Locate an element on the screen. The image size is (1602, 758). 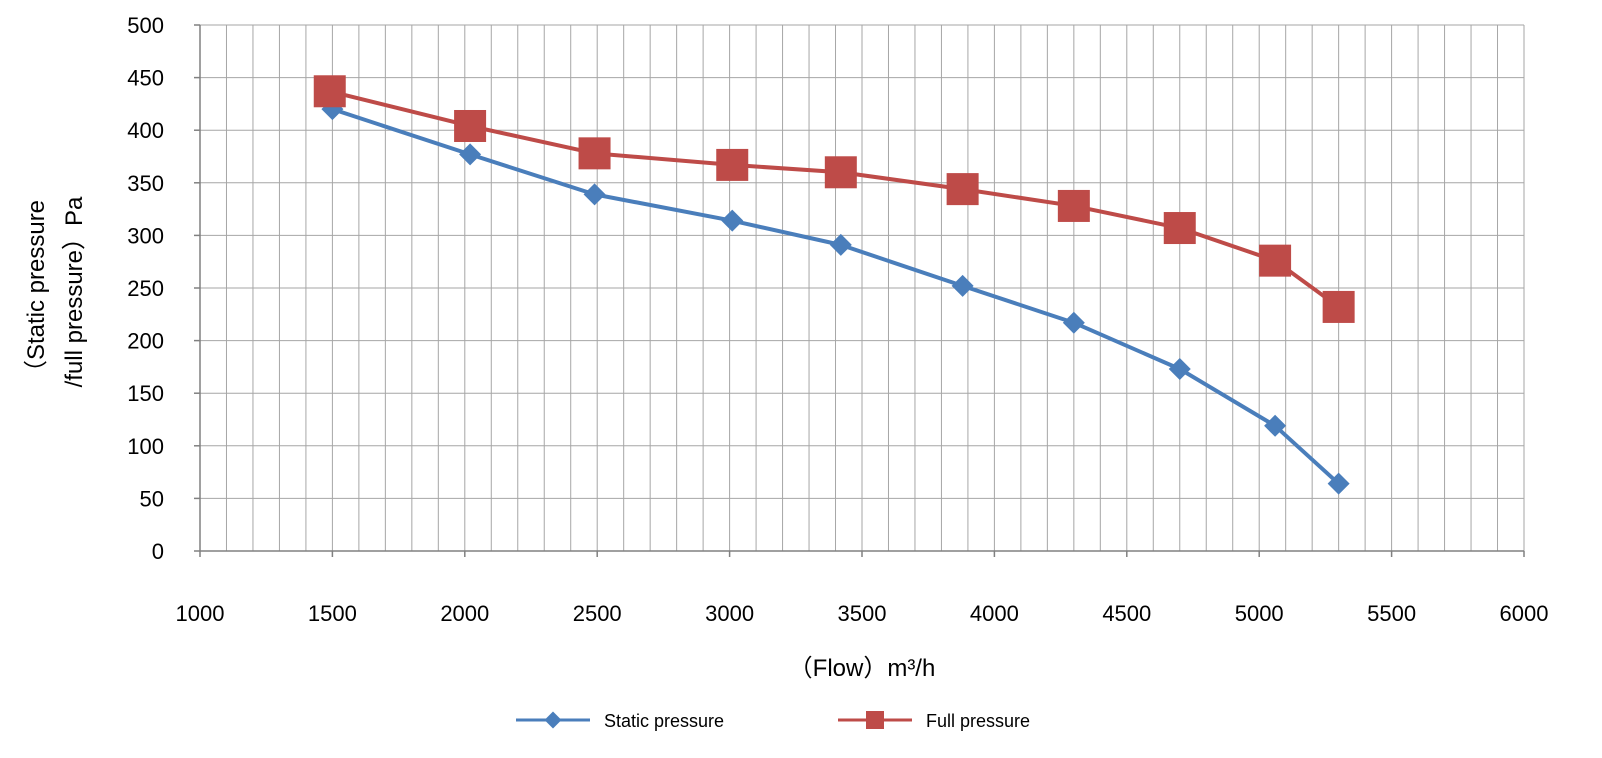
legend-marker-full-pressure is located at coordinates (875, 720).